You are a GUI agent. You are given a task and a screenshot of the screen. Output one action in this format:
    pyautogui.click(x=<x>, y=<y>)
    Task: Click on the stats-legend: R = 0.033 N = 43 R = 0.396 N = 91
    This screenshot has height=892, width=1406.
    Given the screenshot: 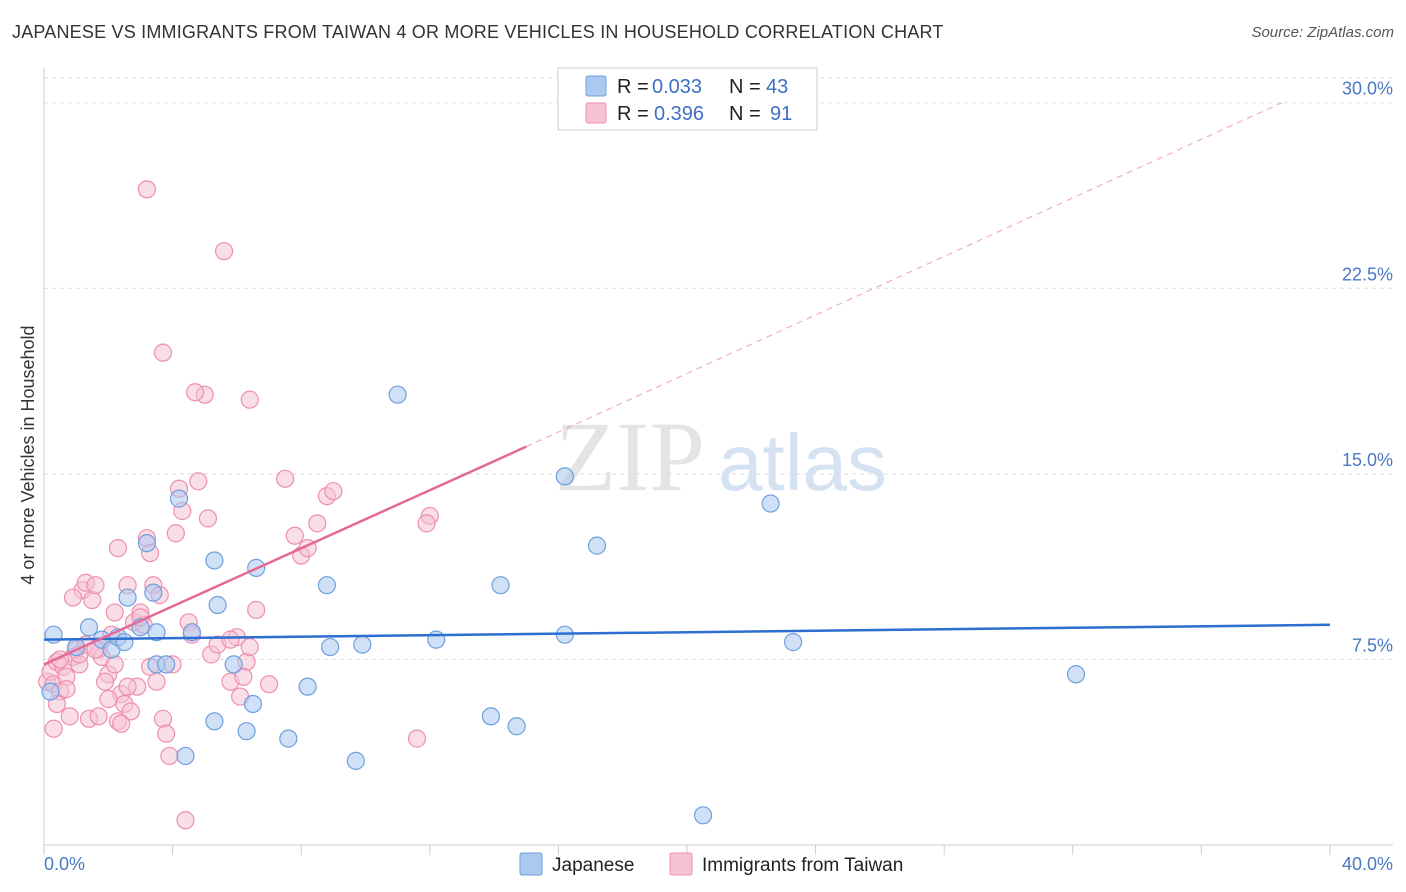 What is the action you would take?
    pyautogui.click(x=687, y=99)
    